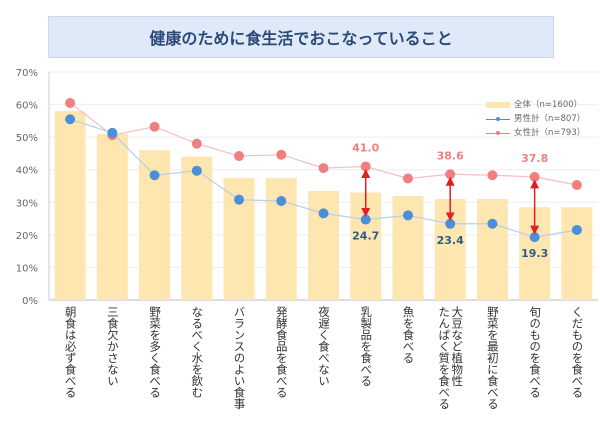 This screenshot has width=600, height=440. What do you see at coordinates (548, 105) in the screenshot?
I see `legend-label: 全体（n=1600）` at bounding box center [548, 105].